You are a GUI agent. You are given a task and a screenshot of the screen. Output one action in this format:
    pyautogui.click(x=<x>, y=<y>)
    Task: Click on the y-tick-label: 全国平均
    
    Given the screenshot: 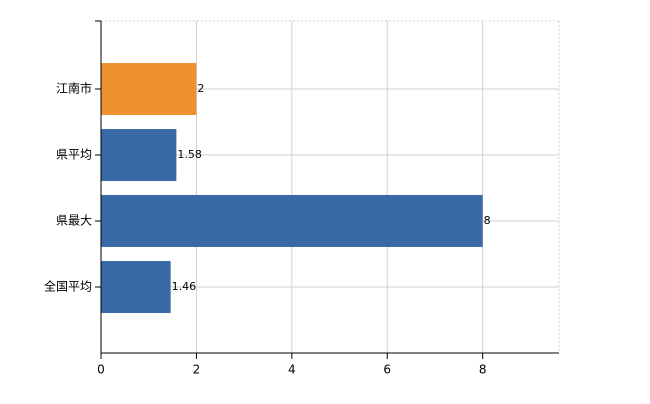 What is the action you would take?
    pyautogui.click(x=68, y=286)
    